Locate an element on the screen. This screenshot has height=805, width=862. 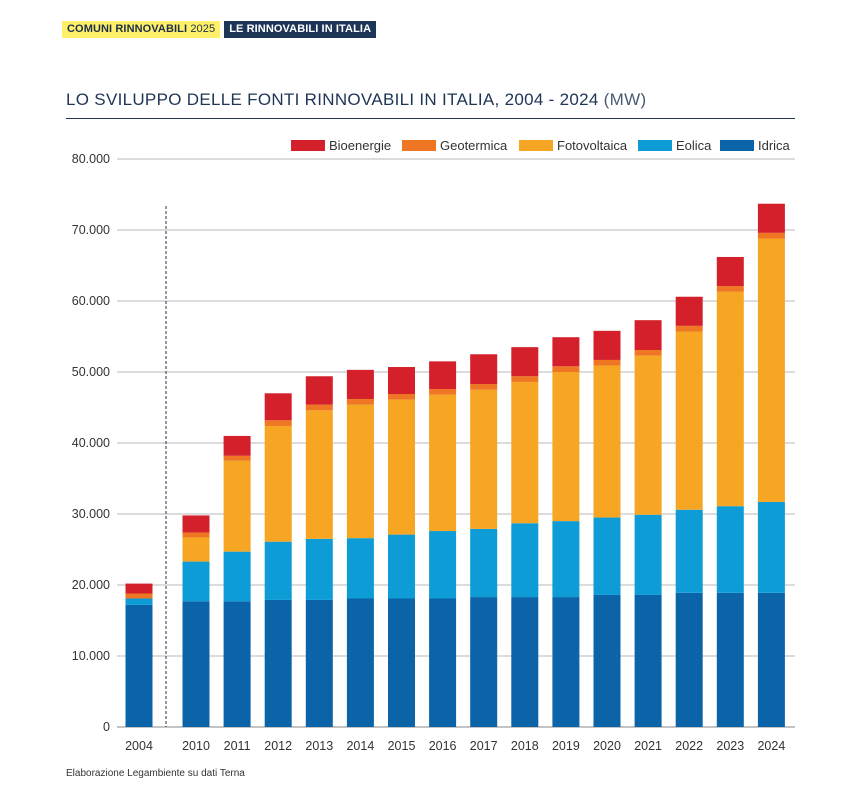
bar-2011-eolica is located at coordinates (237, 576).